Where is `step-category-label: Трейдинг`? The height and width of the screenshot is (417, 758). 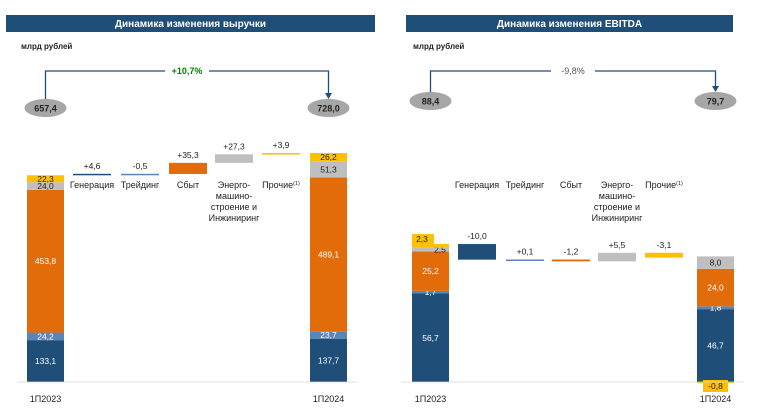
step-category-label: Трейдинг is located at coordinates (525, 185).